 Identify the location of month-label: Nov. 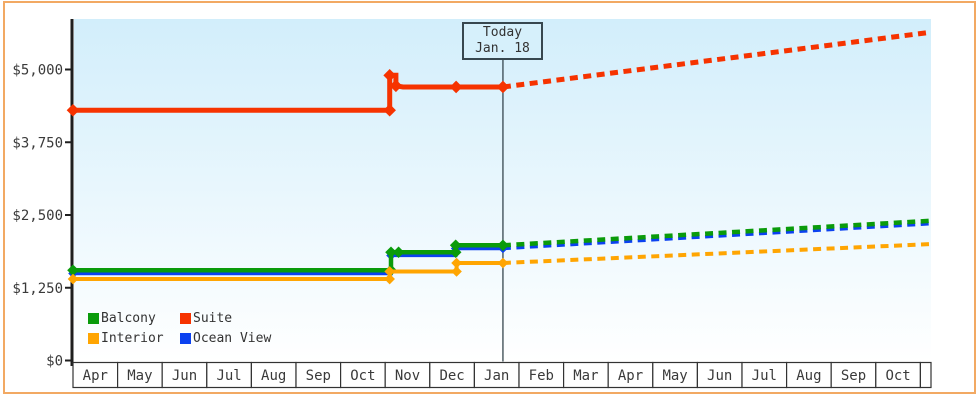
(407, 376).